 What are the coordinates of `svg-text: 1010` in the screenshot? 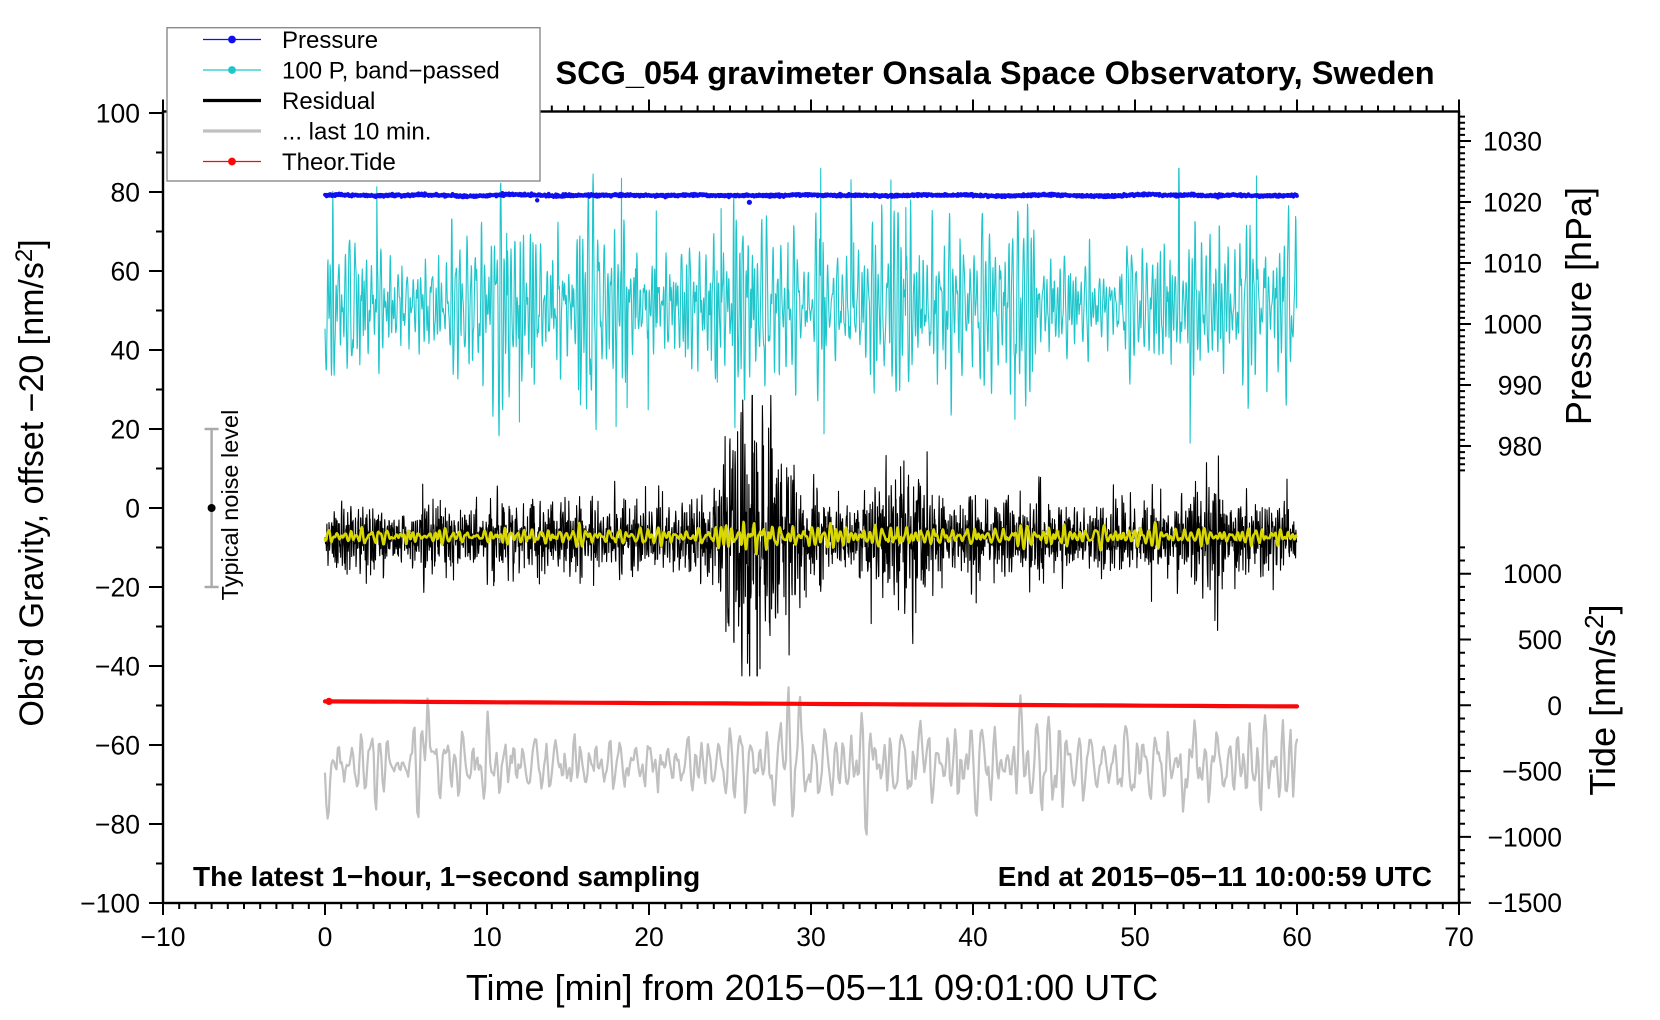 It's located at (1512, 264).